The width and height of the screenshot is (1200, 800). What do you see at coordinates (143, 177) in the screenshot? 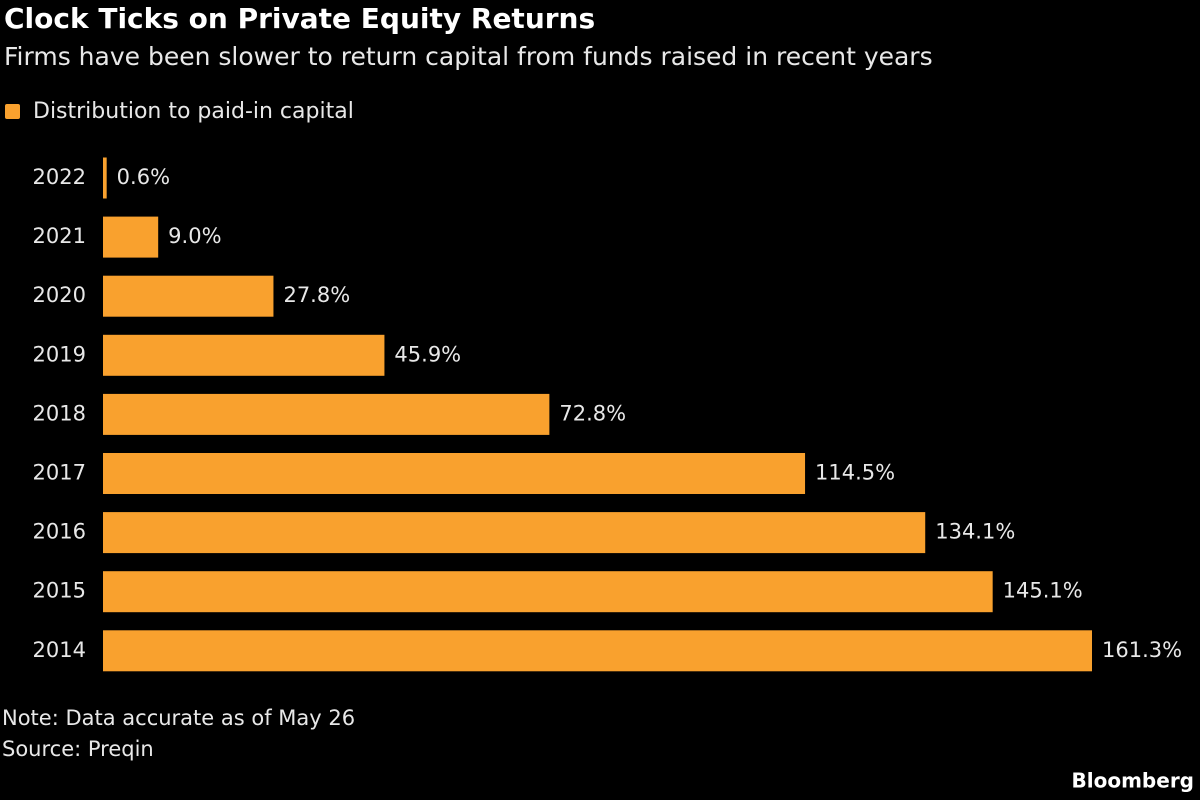
I see `value-label: 0.6%` at bounding box center [143, 177].